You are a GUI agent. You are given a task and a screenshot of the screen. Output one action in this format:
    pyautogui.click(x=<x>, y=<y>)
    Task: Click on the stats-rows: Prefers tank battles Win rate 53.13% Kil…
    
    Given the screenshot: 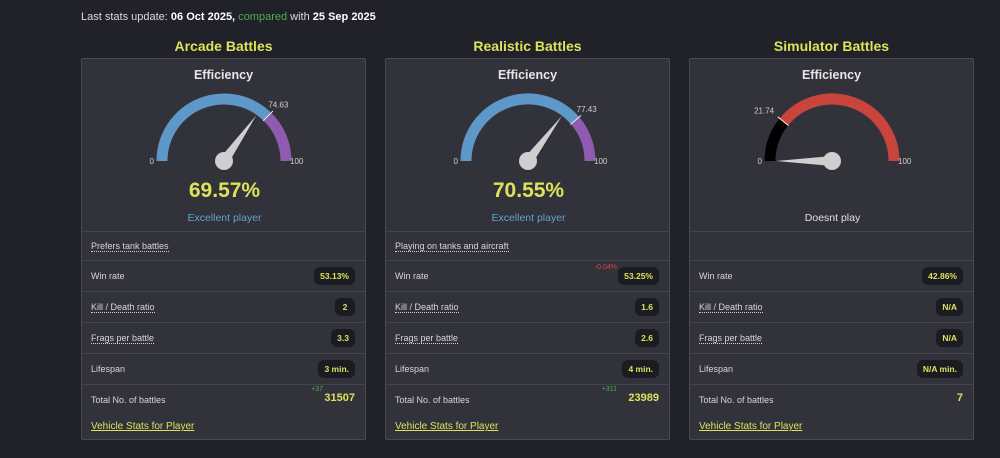 What is the action you would take?
    pyautogui.click(x=223, y=323)
    